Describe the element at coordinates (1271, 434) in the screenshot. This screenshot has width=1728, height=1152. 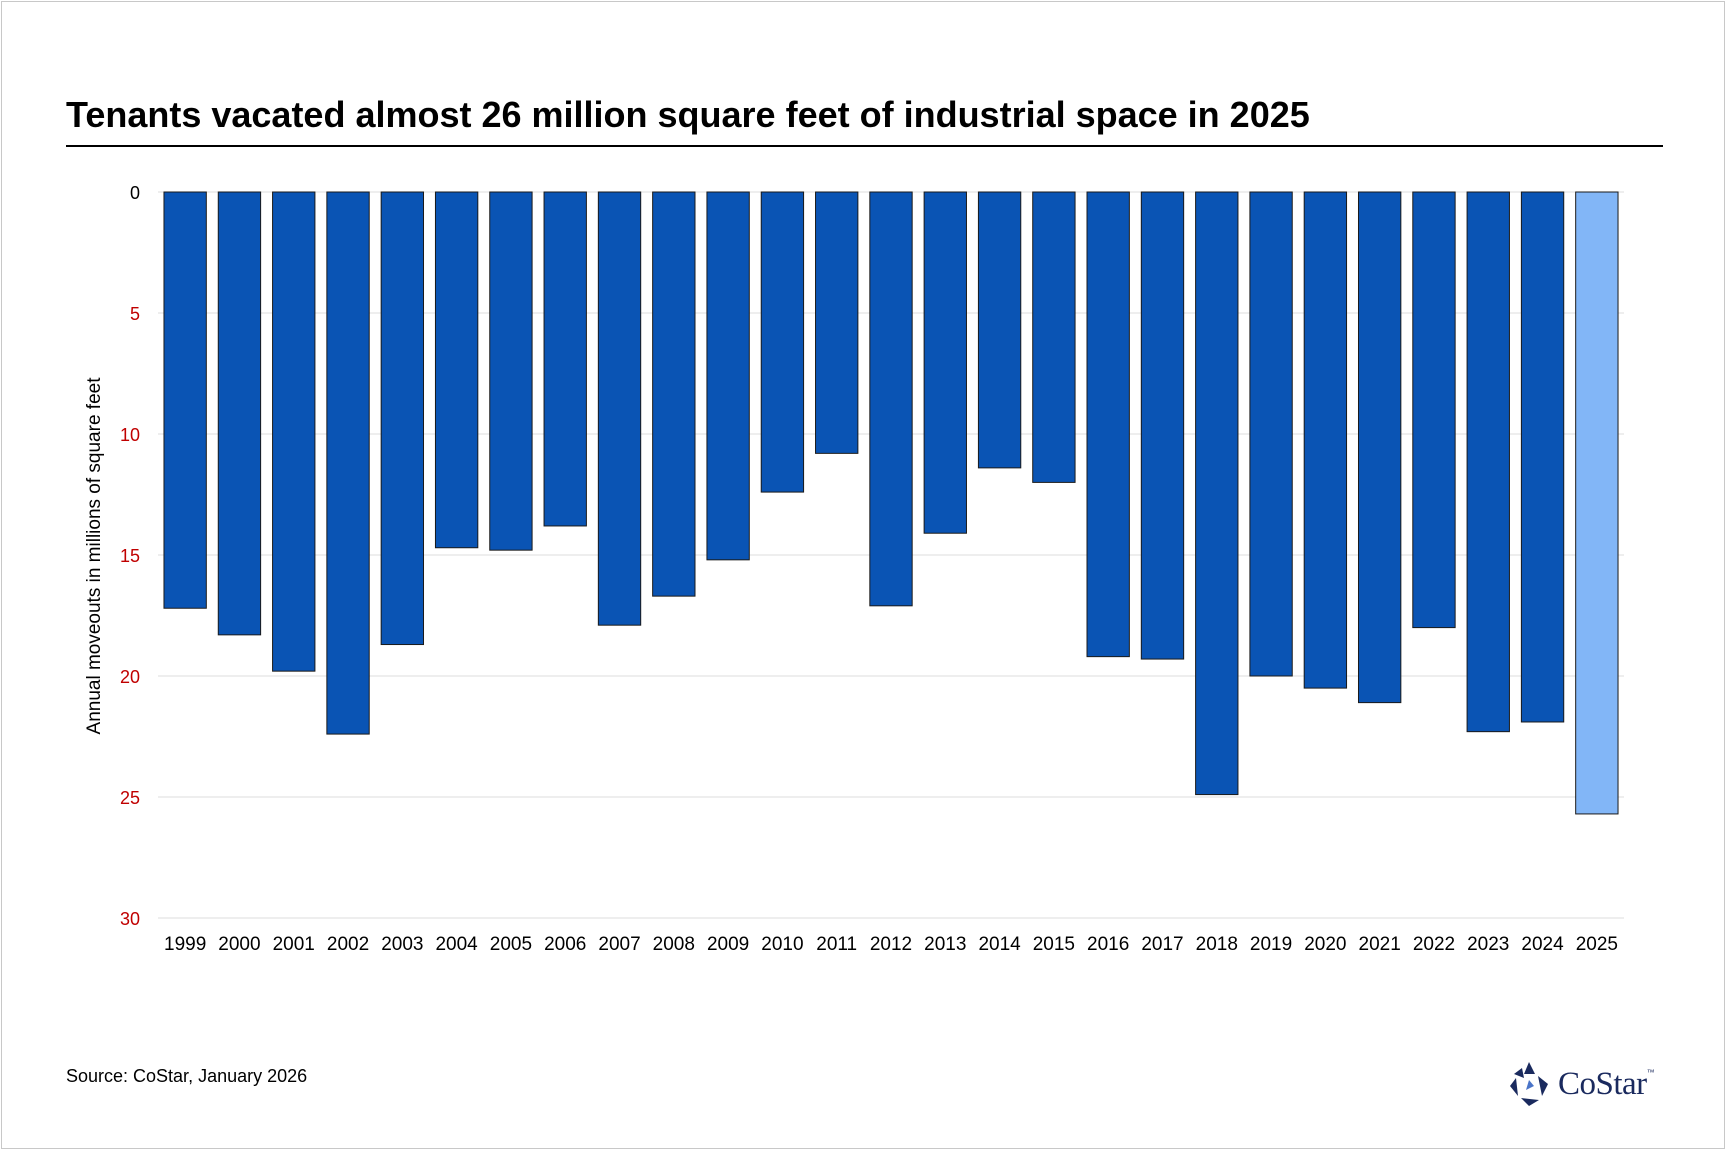
I see `bar-2019` at that location.